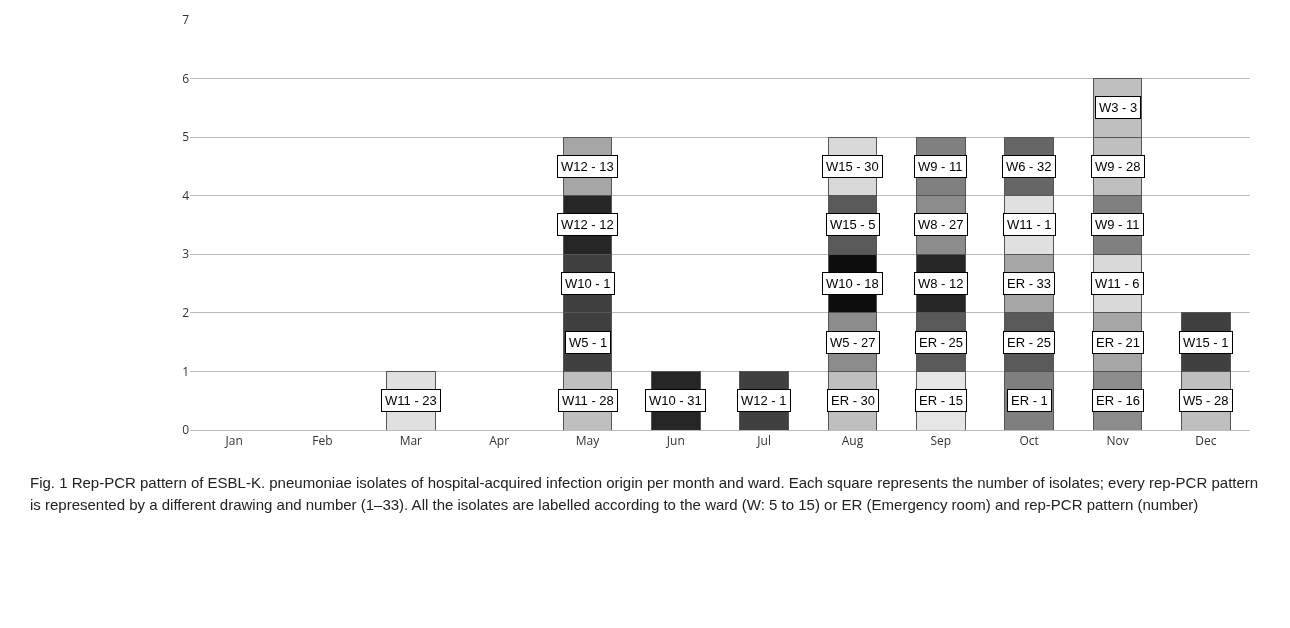  I want to click on y-tick-label: 1, so click(185, 371).